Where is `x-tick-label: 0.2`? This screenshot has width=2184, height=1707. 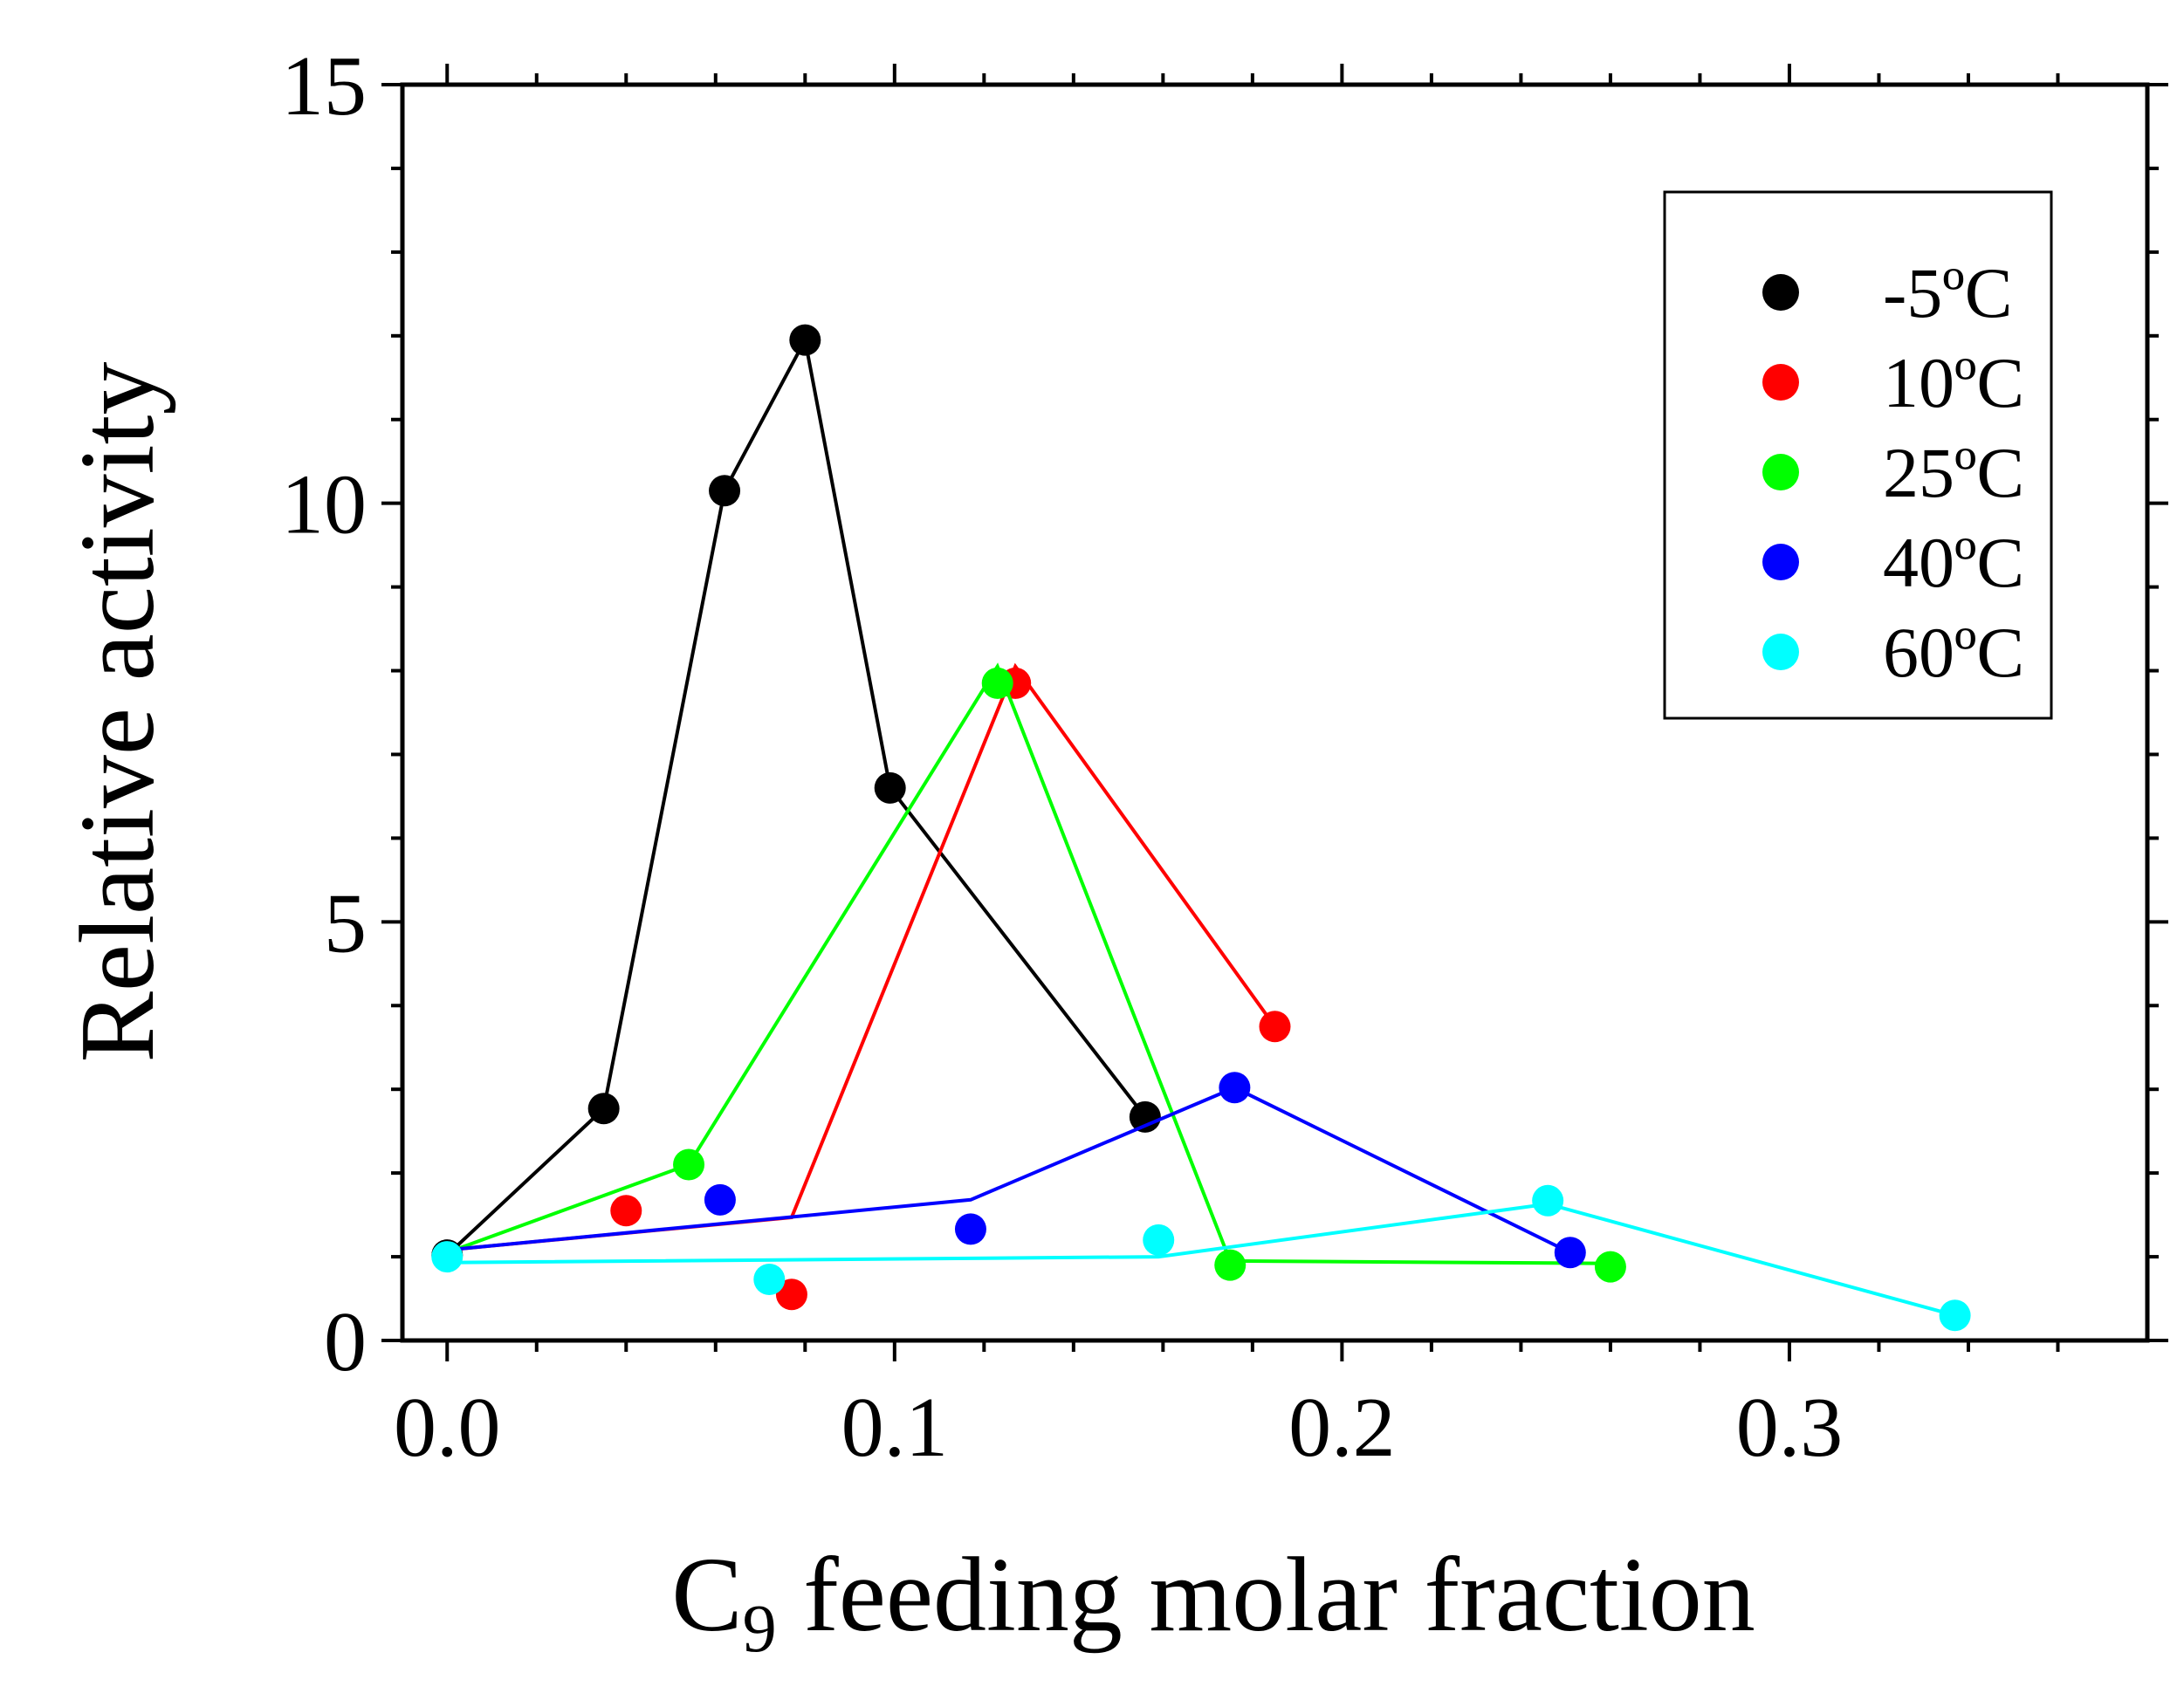
x-tick-label: 0.2 is located at coordinates (1342, 1428).